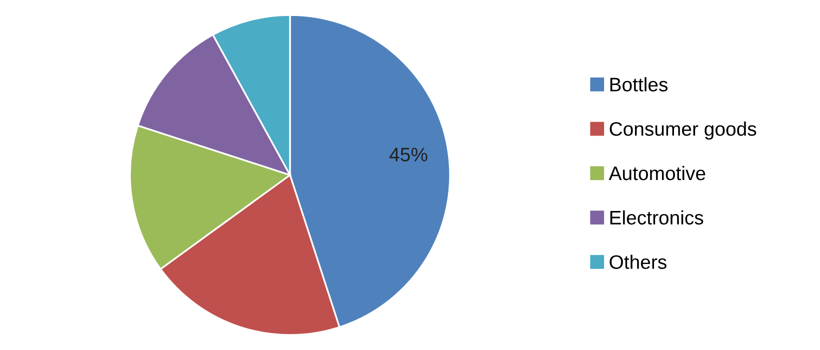 The height and width of the screenshot is (350, 820). What do you see at coordinates (409, 155) in the screenshot?
I see `data-label: 45%` at bounding box center [409, 155].